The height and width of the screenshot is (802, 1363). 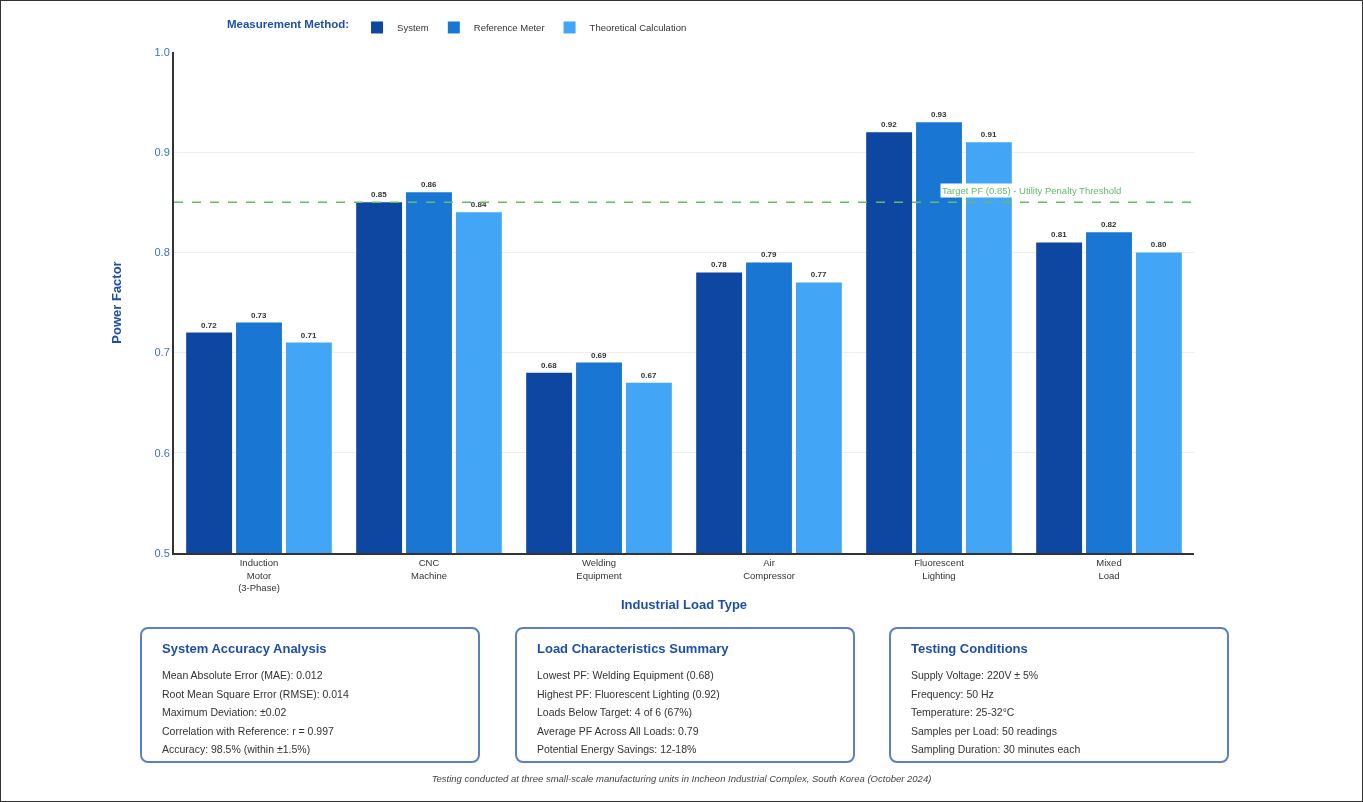 I want to click on legend-label: System, so click(x=413, y=28).